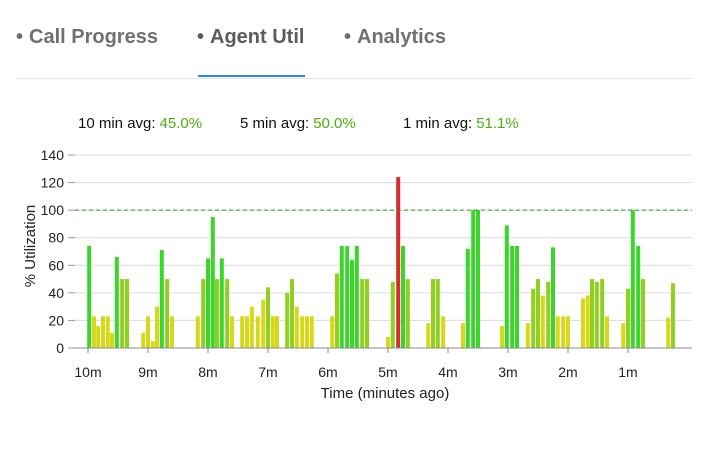 The image size is (712, 454). Describe the element at coordinates (207, 372) in the screenshot. I see `x-tick-label: 8m` at that location.